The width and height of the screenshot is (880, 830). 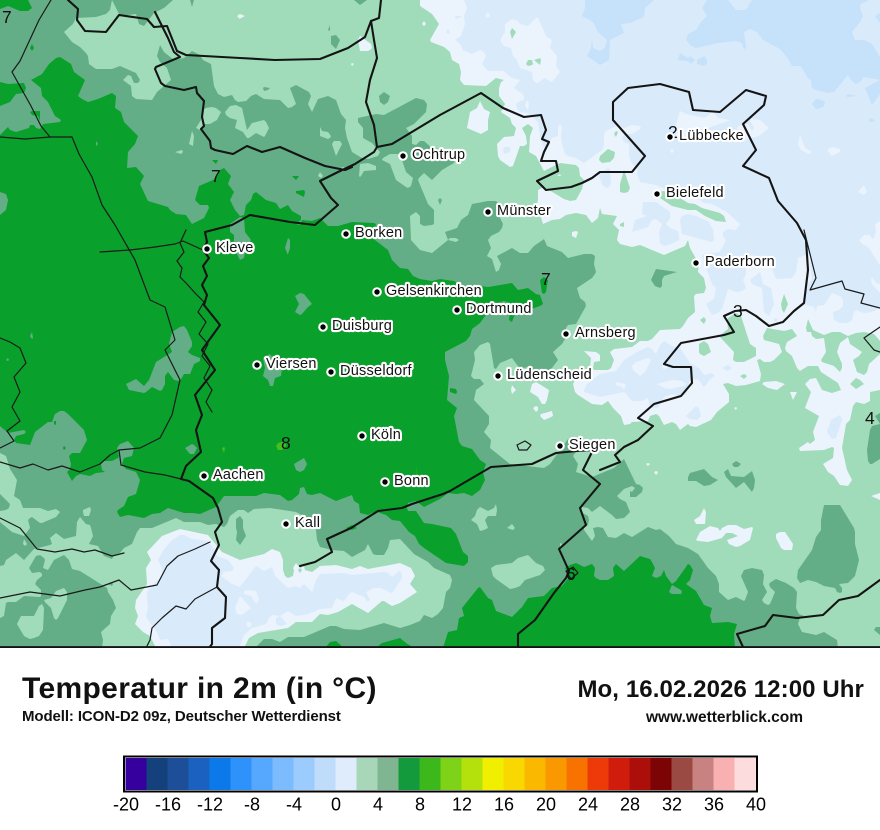 What do you see at coordinates (336, 805) in the screenshot?
I see `svg-text: 0` at bounding box center [336, 805].